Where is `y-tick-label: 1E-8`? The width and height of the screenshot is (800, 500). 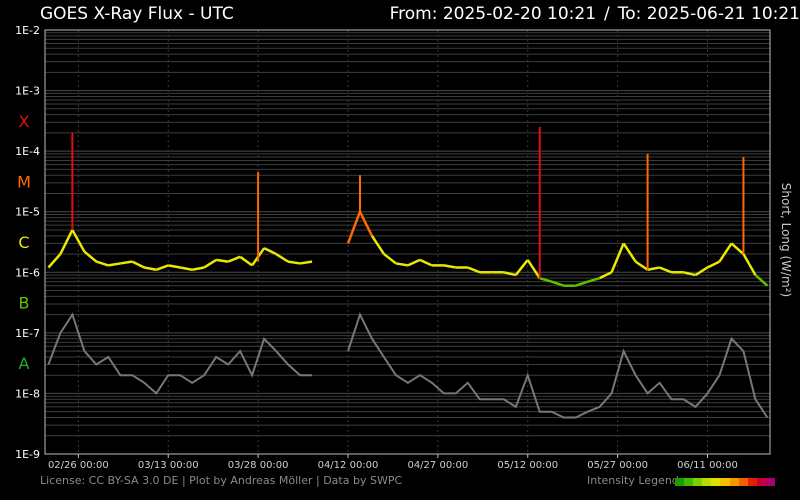
y-tick-label: 1E-8 is located at coordinates (27, 393).